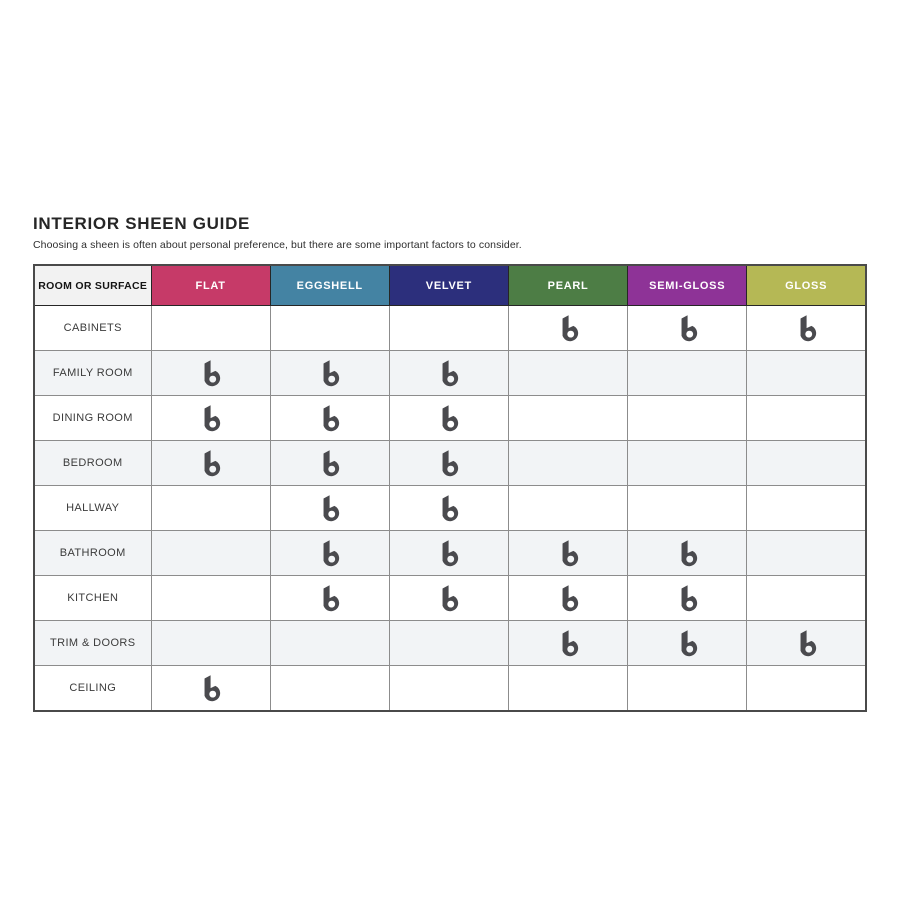 The width and height of the screenshot is (900, 900). What do you see at coordinates (329, 285) in the screenshot?
I see `column-header-eggshell: EGGSHELL` at bounding box center [329, 285].